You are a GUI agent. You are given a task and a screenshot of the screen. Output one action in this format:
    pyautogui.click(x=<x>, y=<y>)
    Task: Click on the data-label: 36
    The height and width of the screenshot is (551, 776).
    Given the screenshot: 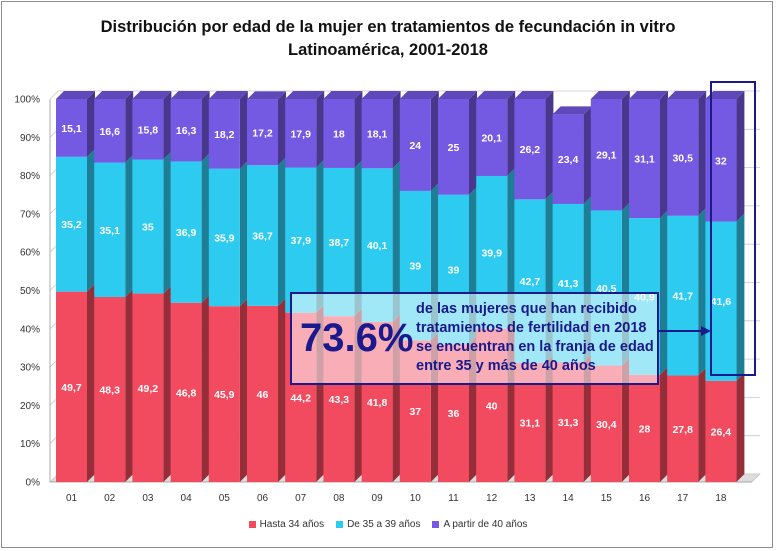 What is the action you would take?
    pyautogui.click(x=454, y=414)
    